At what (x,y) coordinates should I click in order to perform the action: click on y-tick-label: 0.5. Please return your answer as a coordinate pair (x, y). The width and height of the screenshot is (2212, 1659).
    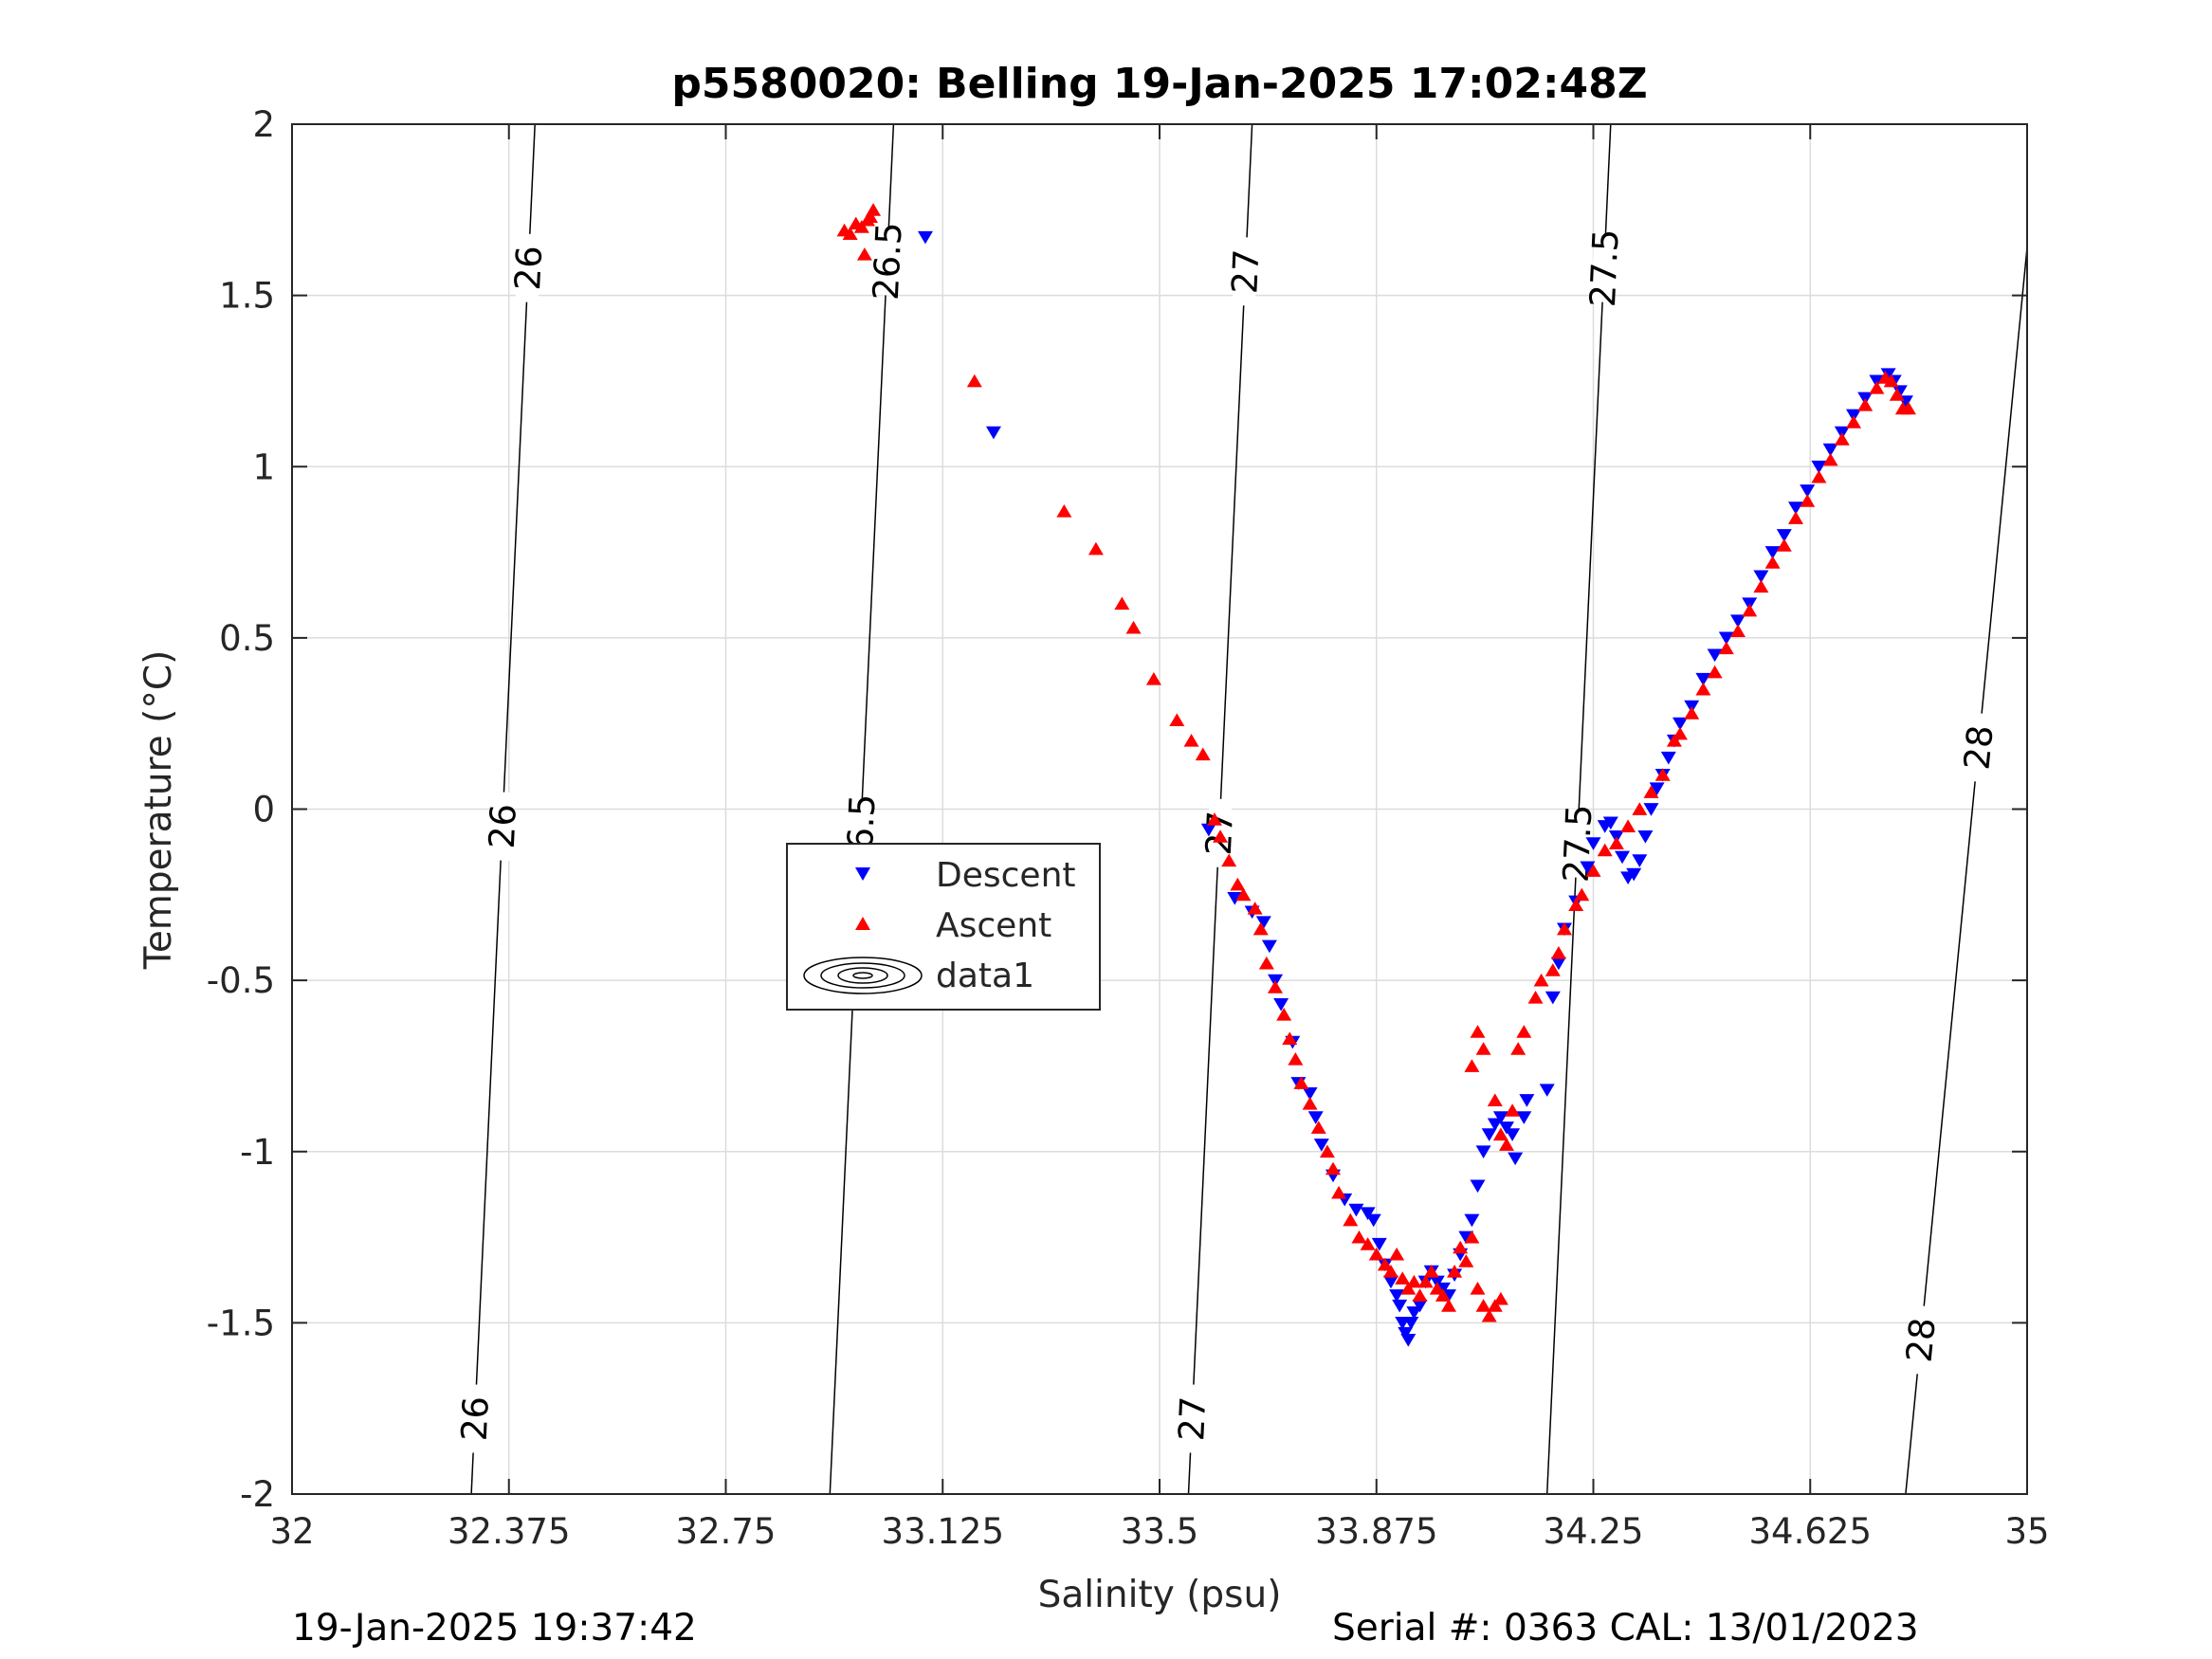
    Looking at the image, I should click on (247, 638).